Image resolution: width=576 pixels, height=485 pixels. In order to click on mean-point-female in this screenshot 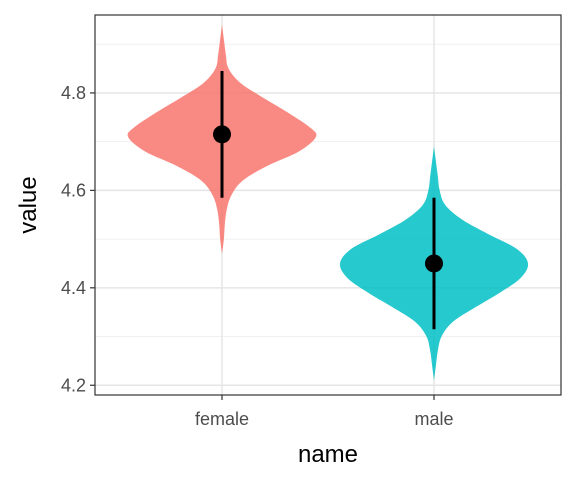, I will do `click(222, 134)`.